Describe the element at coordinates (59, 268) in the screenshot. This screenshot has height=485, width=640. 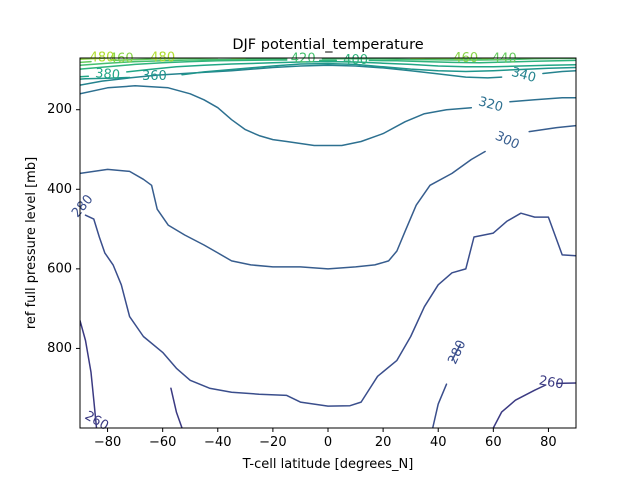
I see `y-tick-label: 600` at that location.